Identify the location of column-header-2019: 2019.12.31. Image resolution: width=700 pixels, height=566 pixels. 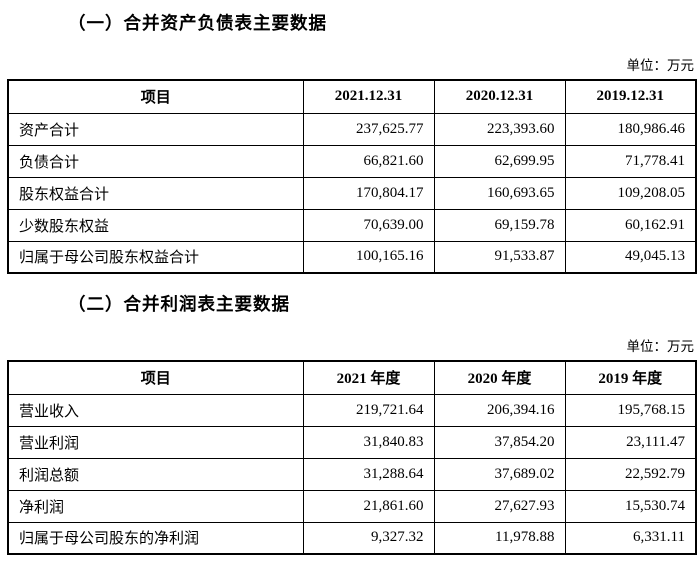
(630, 96).